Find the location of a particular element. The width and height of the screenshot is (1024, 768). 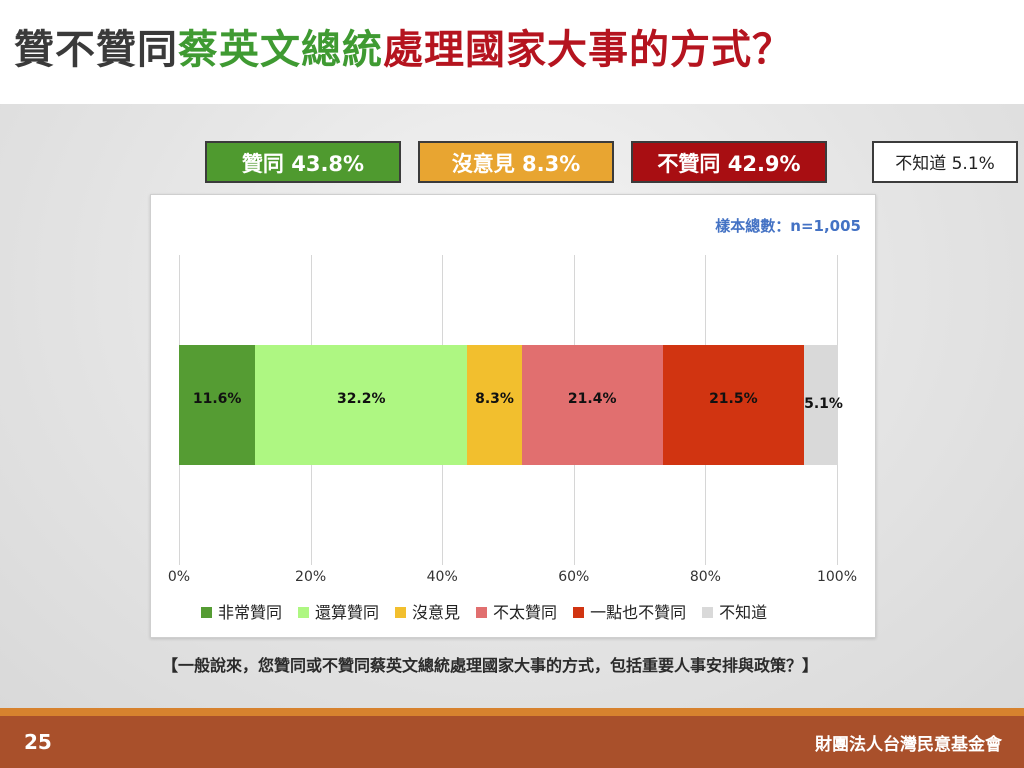

legend-label: 還算贊同 is located at coordinates (347, 612).